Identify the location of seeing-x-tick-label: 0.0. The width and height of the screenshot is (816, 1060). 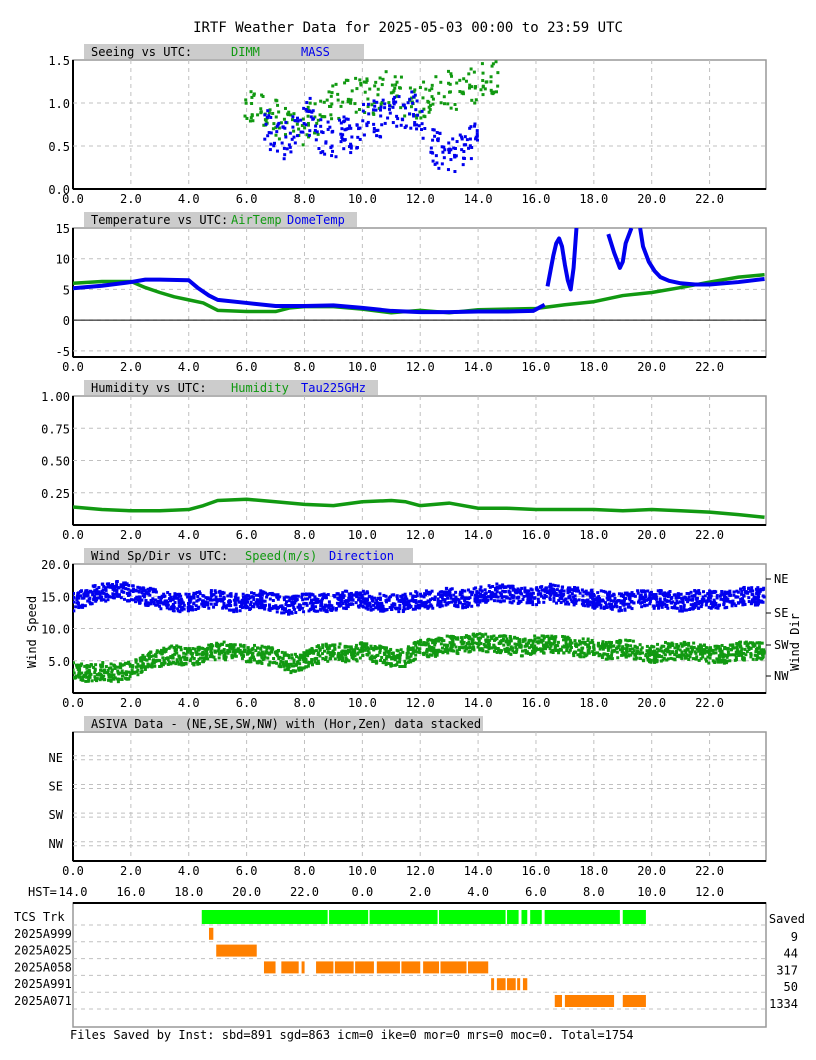
(73, 199).